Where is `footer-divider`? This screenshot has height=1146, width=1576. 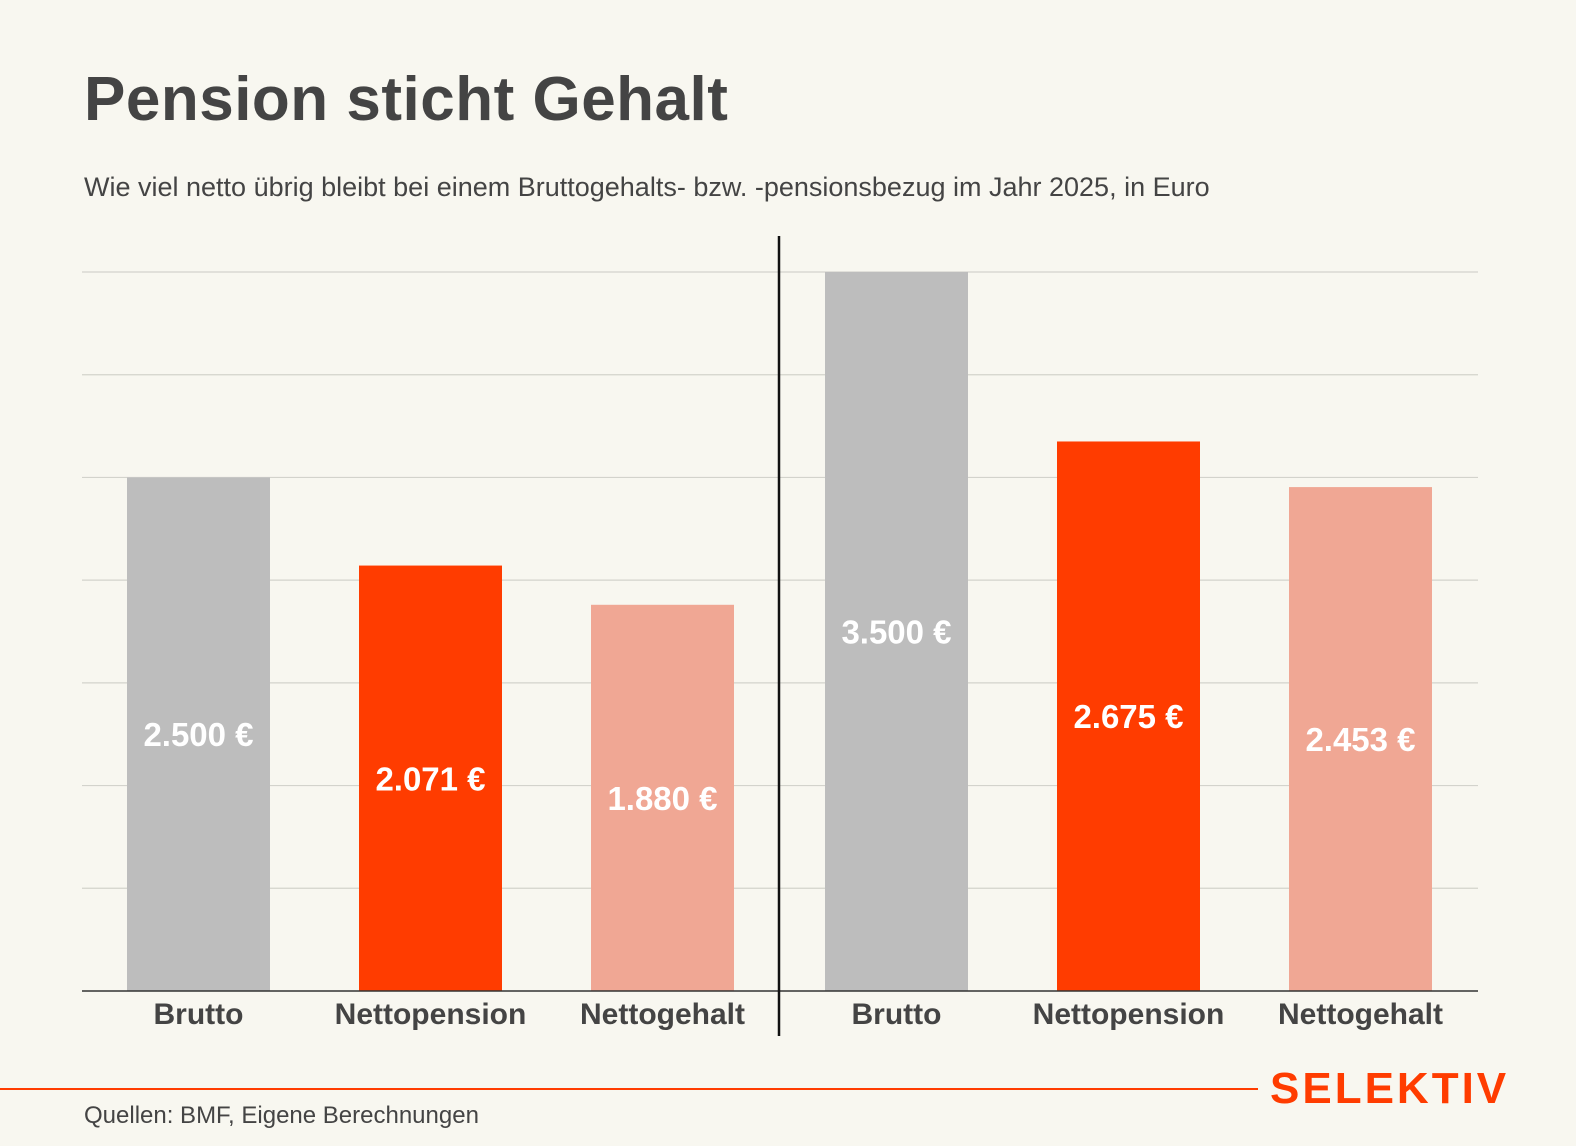
footer-divider is located at coordinates (629, 1089).